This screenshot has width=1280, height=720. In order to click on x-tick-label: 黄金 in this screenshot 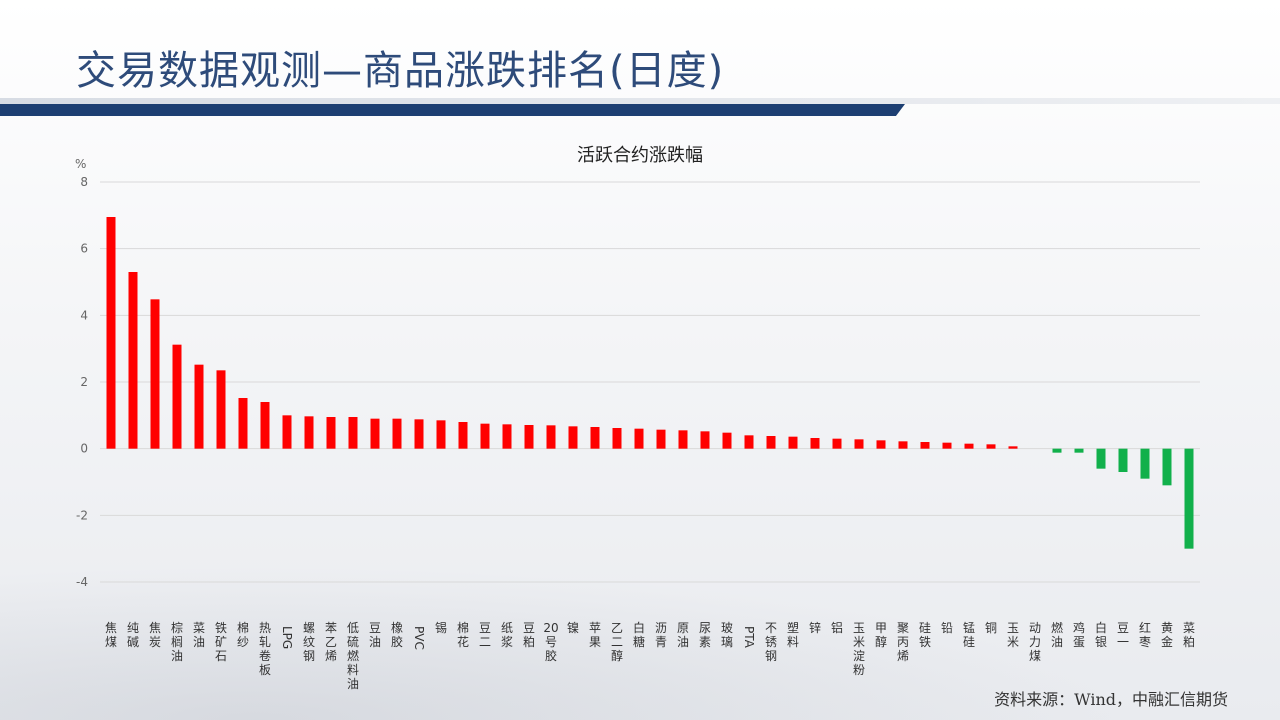, I will do `click(1167, 635)`.